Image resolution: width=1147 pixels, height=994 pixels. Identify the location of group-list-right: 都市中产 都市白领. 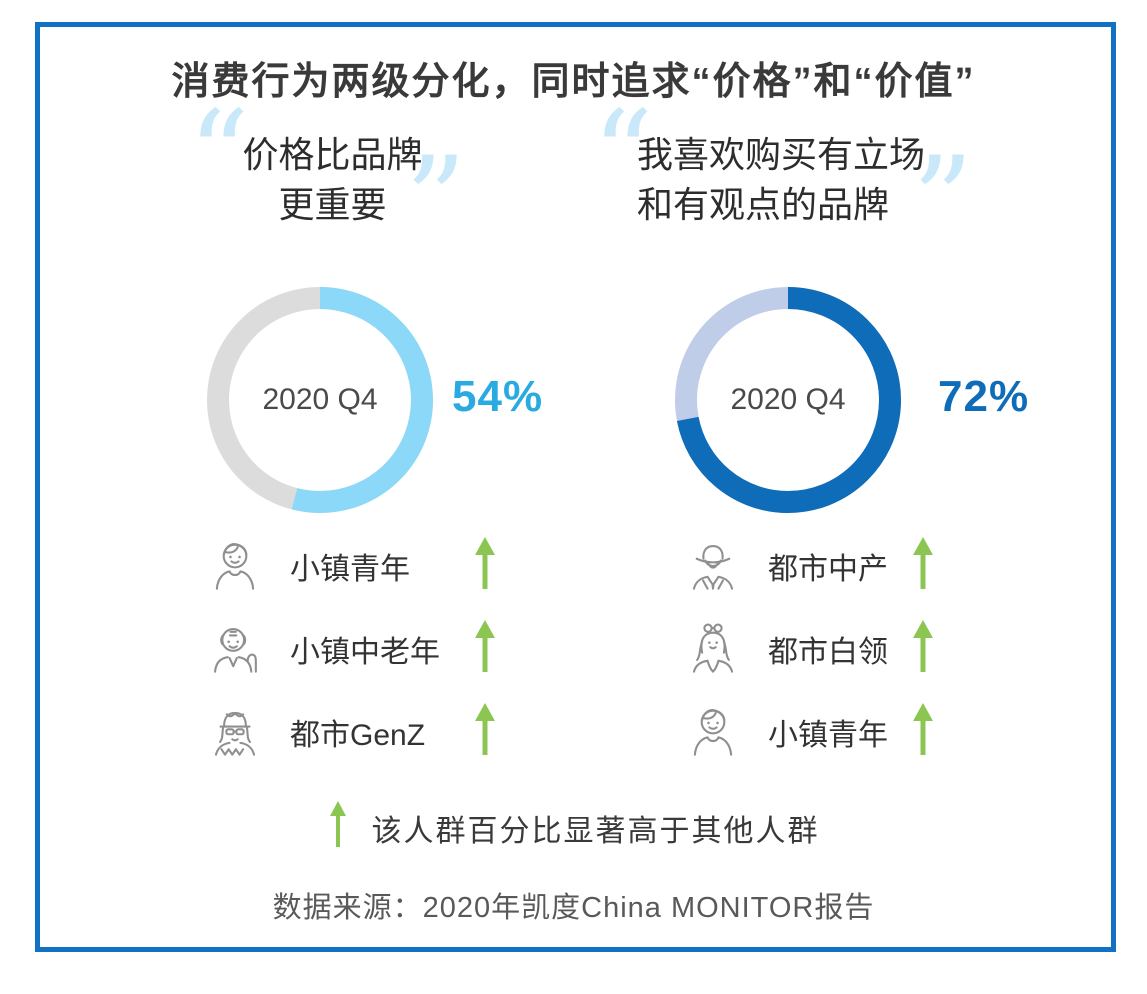
(810, 649).